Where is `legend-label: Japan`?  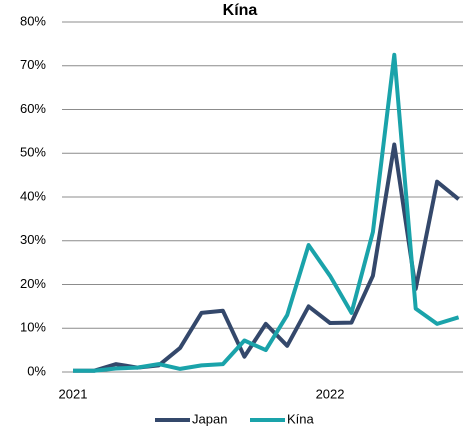
legend-label: Japan is located at coordinates (209, 418).